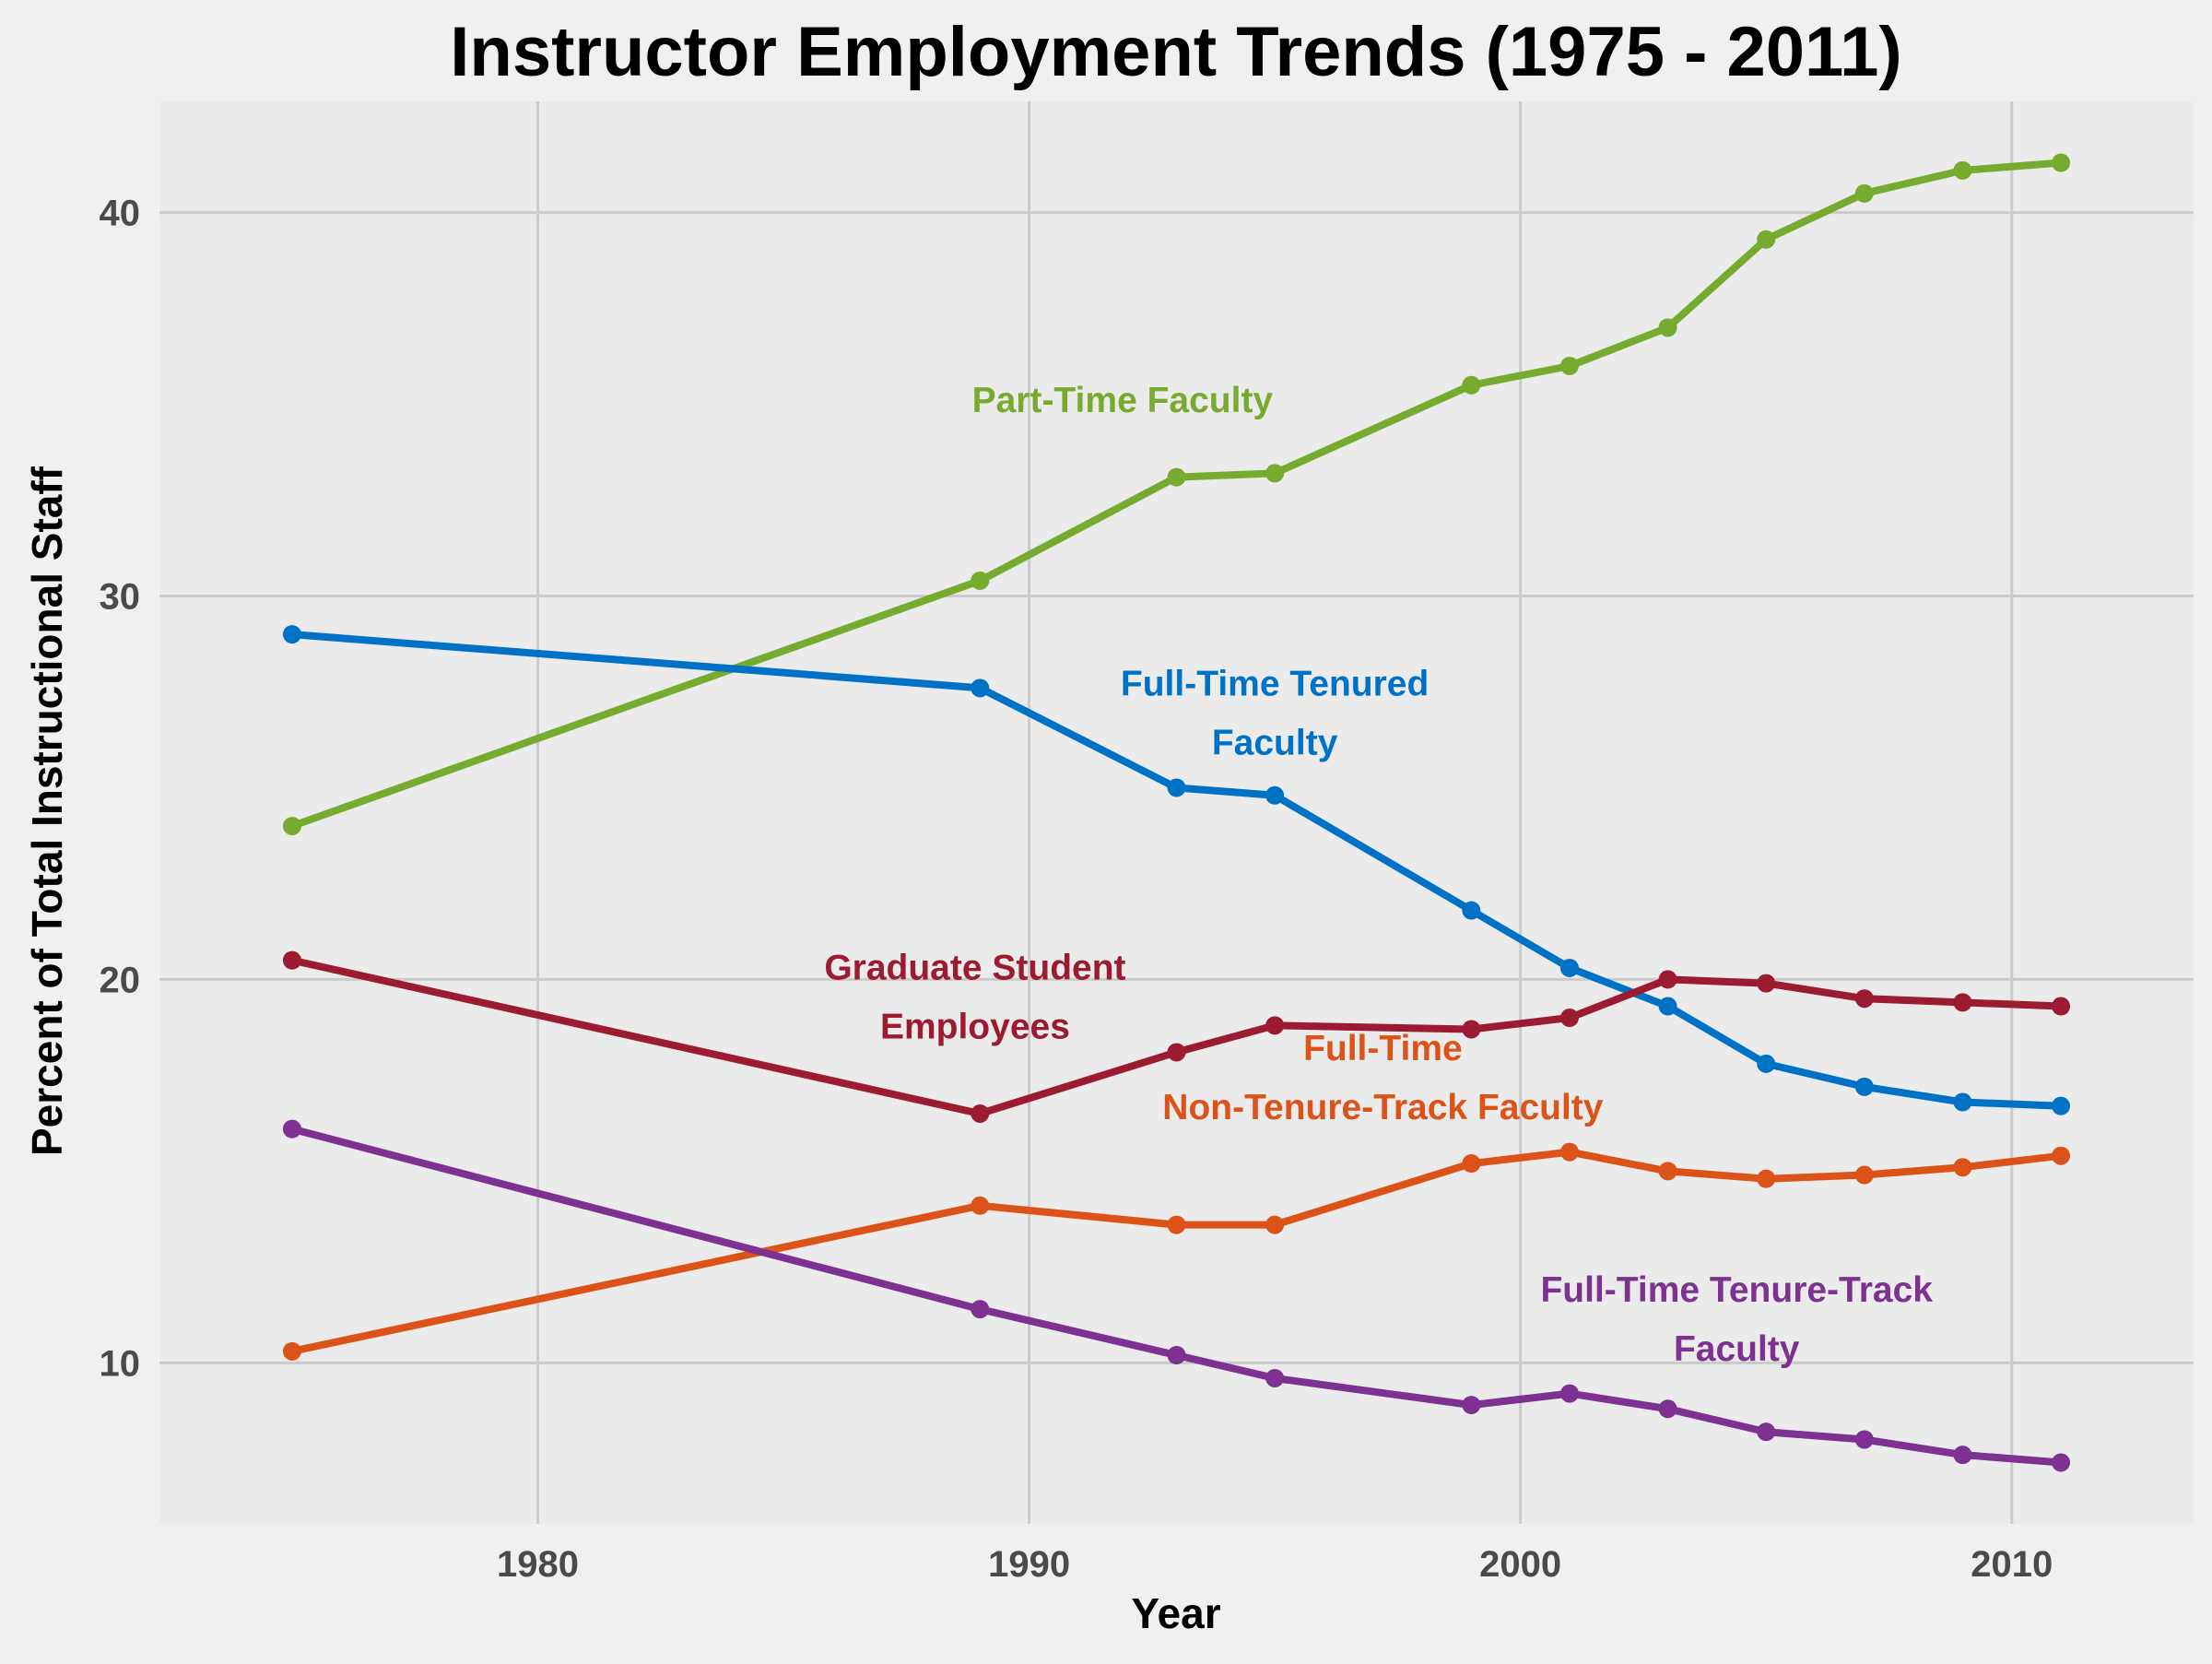 The width and height of the screenshot is (2212, 1664). I want to click on data-point-full-time-tenure-track-faculty-2007, so click(1864, 1439).